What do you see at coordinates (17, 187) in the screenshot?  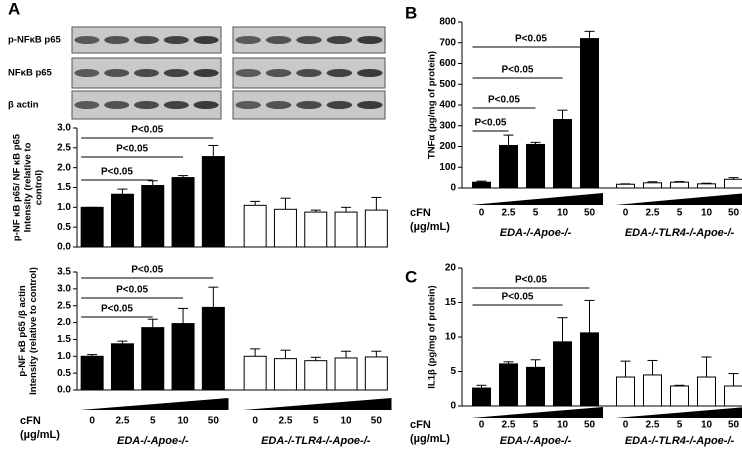 I see `y-axis-label: p-NF κB p65/ NF κB p65` at bounding box center [17, 187].